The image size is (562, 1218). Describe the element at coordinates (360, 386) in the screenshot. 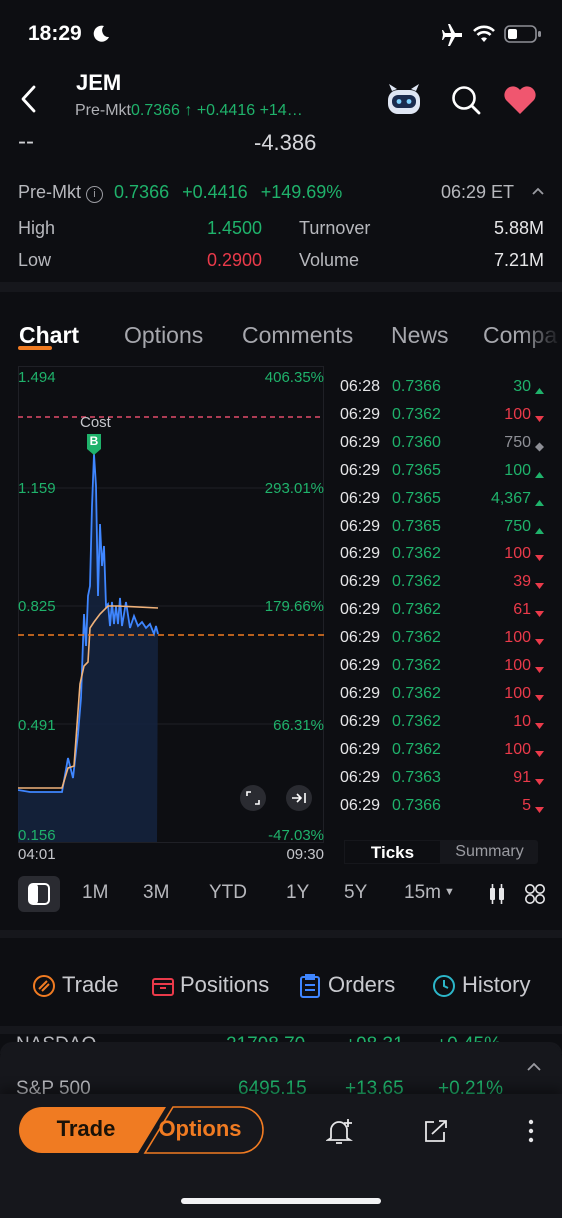

I see `tick-time: 06:28` at that location.